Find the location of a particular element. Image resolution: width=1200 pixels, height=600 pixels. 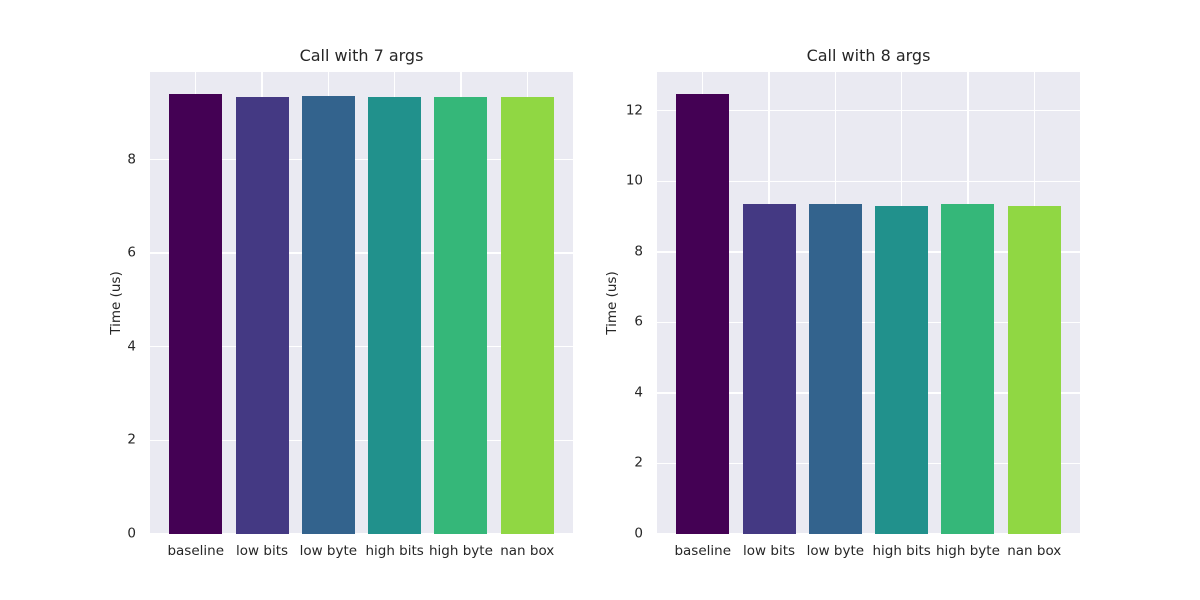

y-tick-label: 10 is located at coordinates (634, 180).